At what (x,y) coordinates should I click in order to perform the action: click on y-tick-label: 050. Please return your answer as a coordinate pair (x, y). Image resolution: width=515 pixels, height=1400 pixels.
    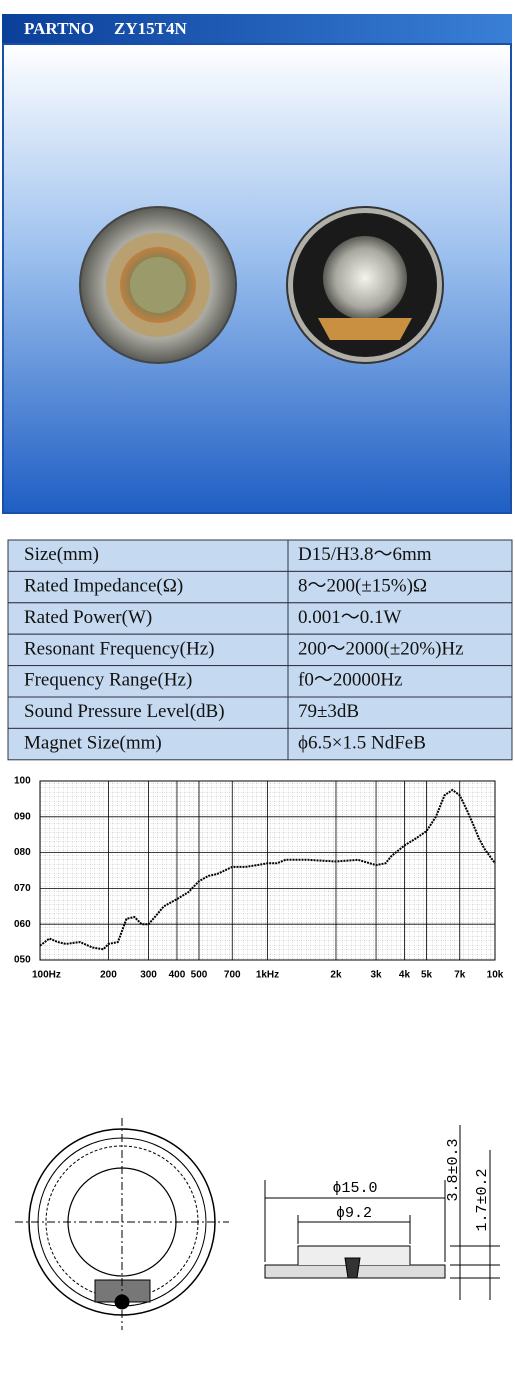
    Looking at the image, I should click on (22, 960).